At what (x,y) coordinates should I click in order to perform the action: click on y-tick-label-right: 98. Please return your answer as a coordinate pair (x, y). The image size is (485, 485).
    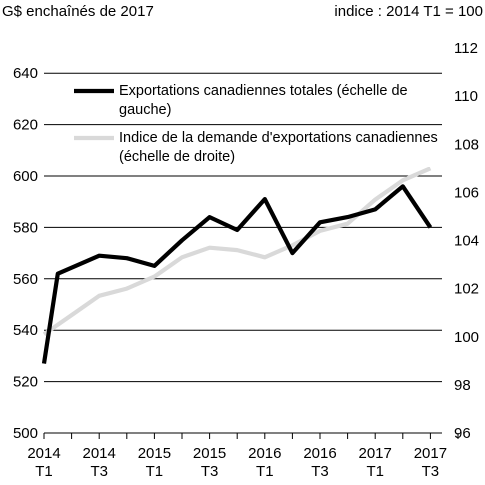
    Looking at the image, I should click on (462, 385).